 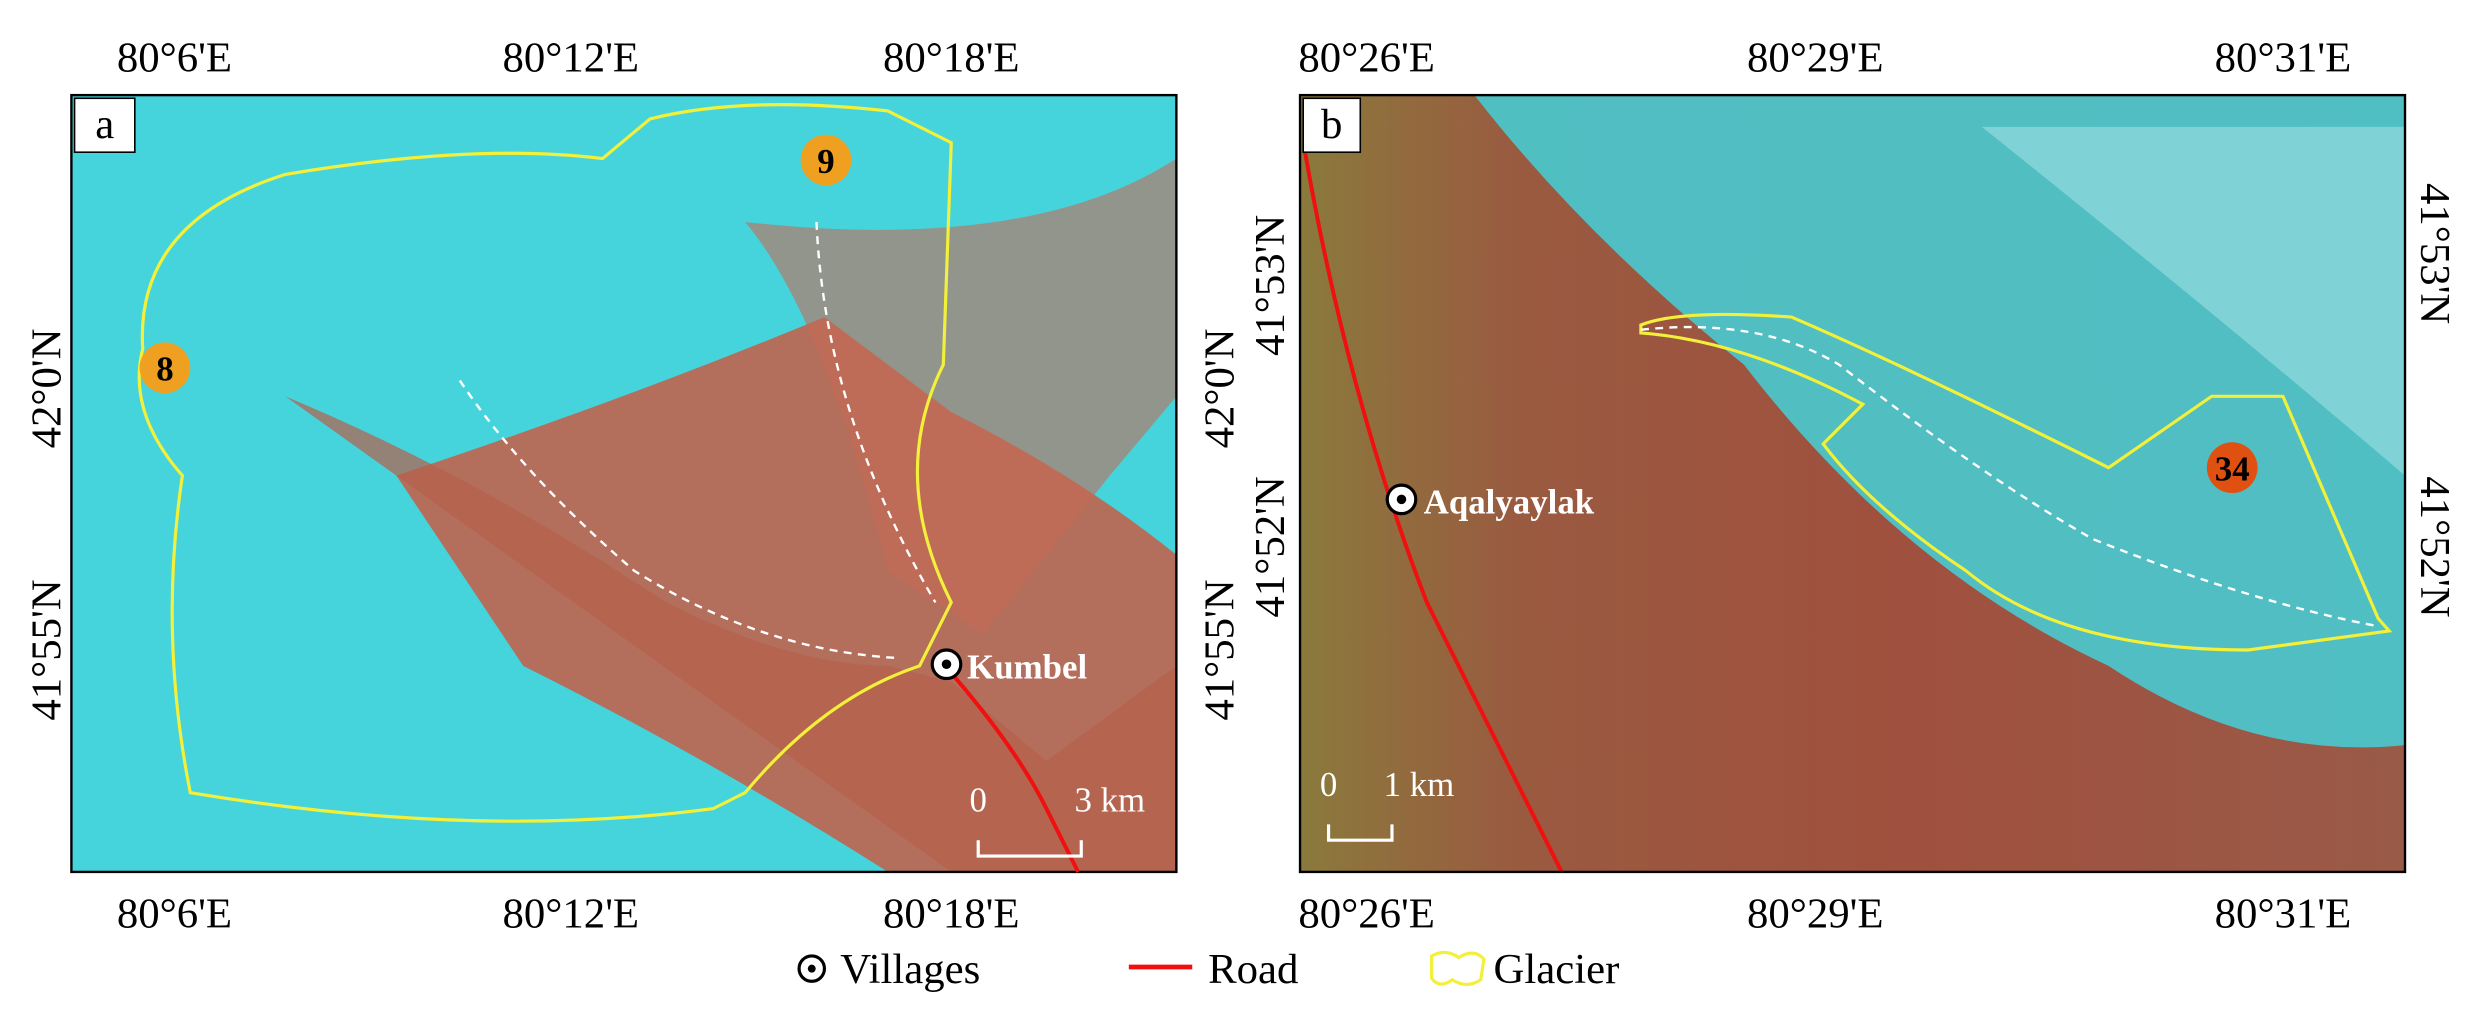 I want to click on bottom-tick-label: 80°12'E, so click(x=571, y=913).